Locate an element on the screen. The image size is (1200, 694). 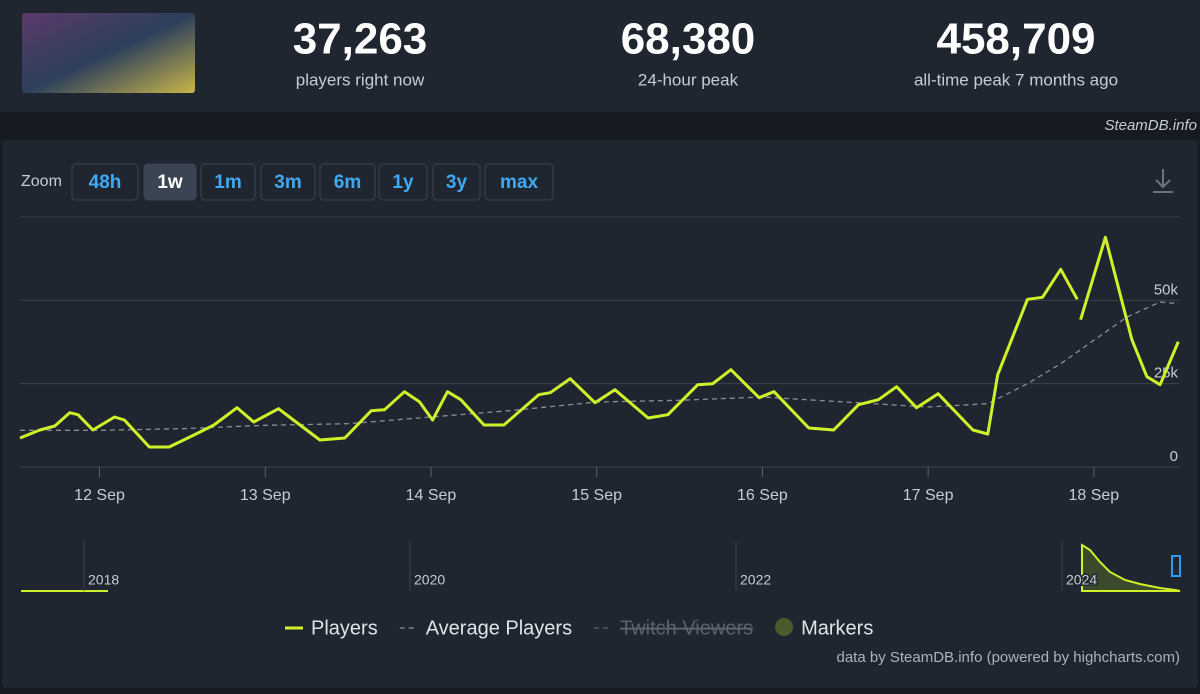
zoom-button-label: 1y is located at coordinates (403, 182).